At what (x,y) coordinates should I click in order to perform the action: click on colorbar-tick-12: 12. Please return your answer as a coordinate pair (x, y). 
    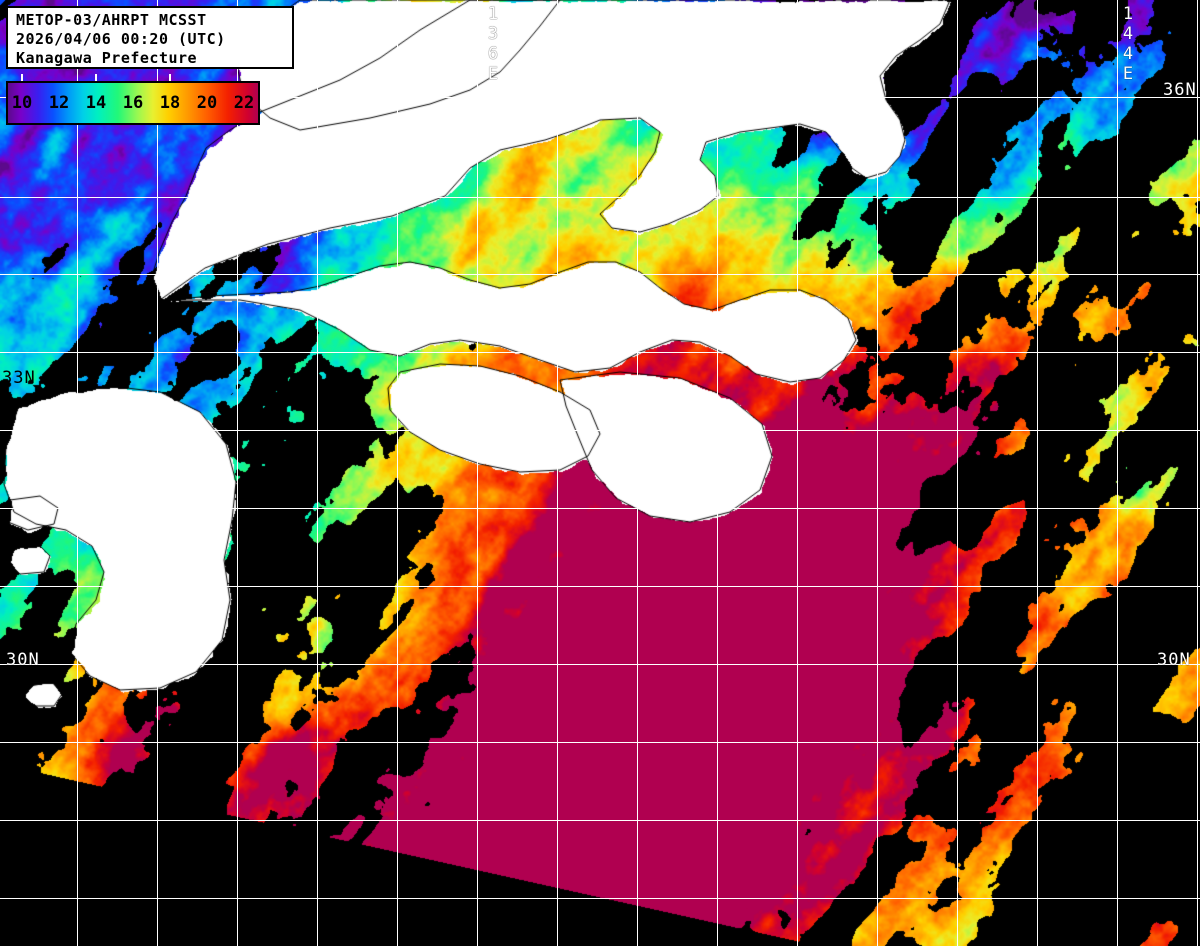
    Looking at the image, I should click on (59, 103).